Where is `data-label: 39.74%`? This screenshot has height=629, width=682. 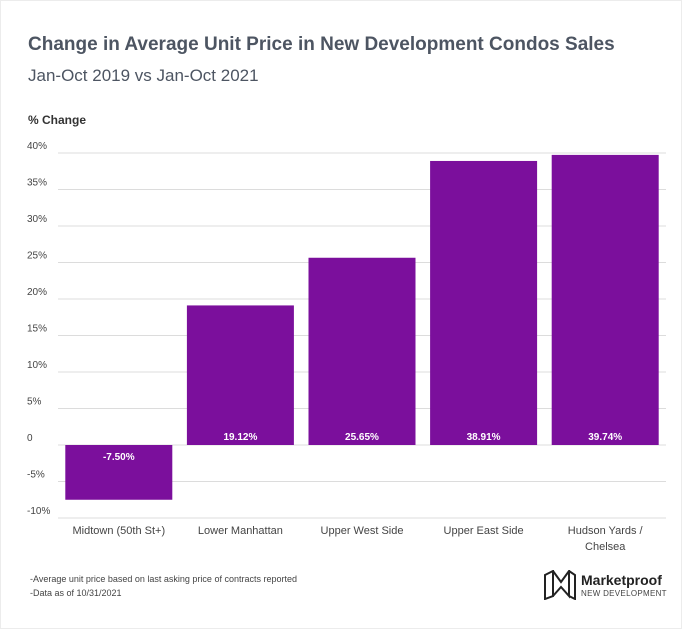
data-label: 39.74% is located at coordinates (605, 437).